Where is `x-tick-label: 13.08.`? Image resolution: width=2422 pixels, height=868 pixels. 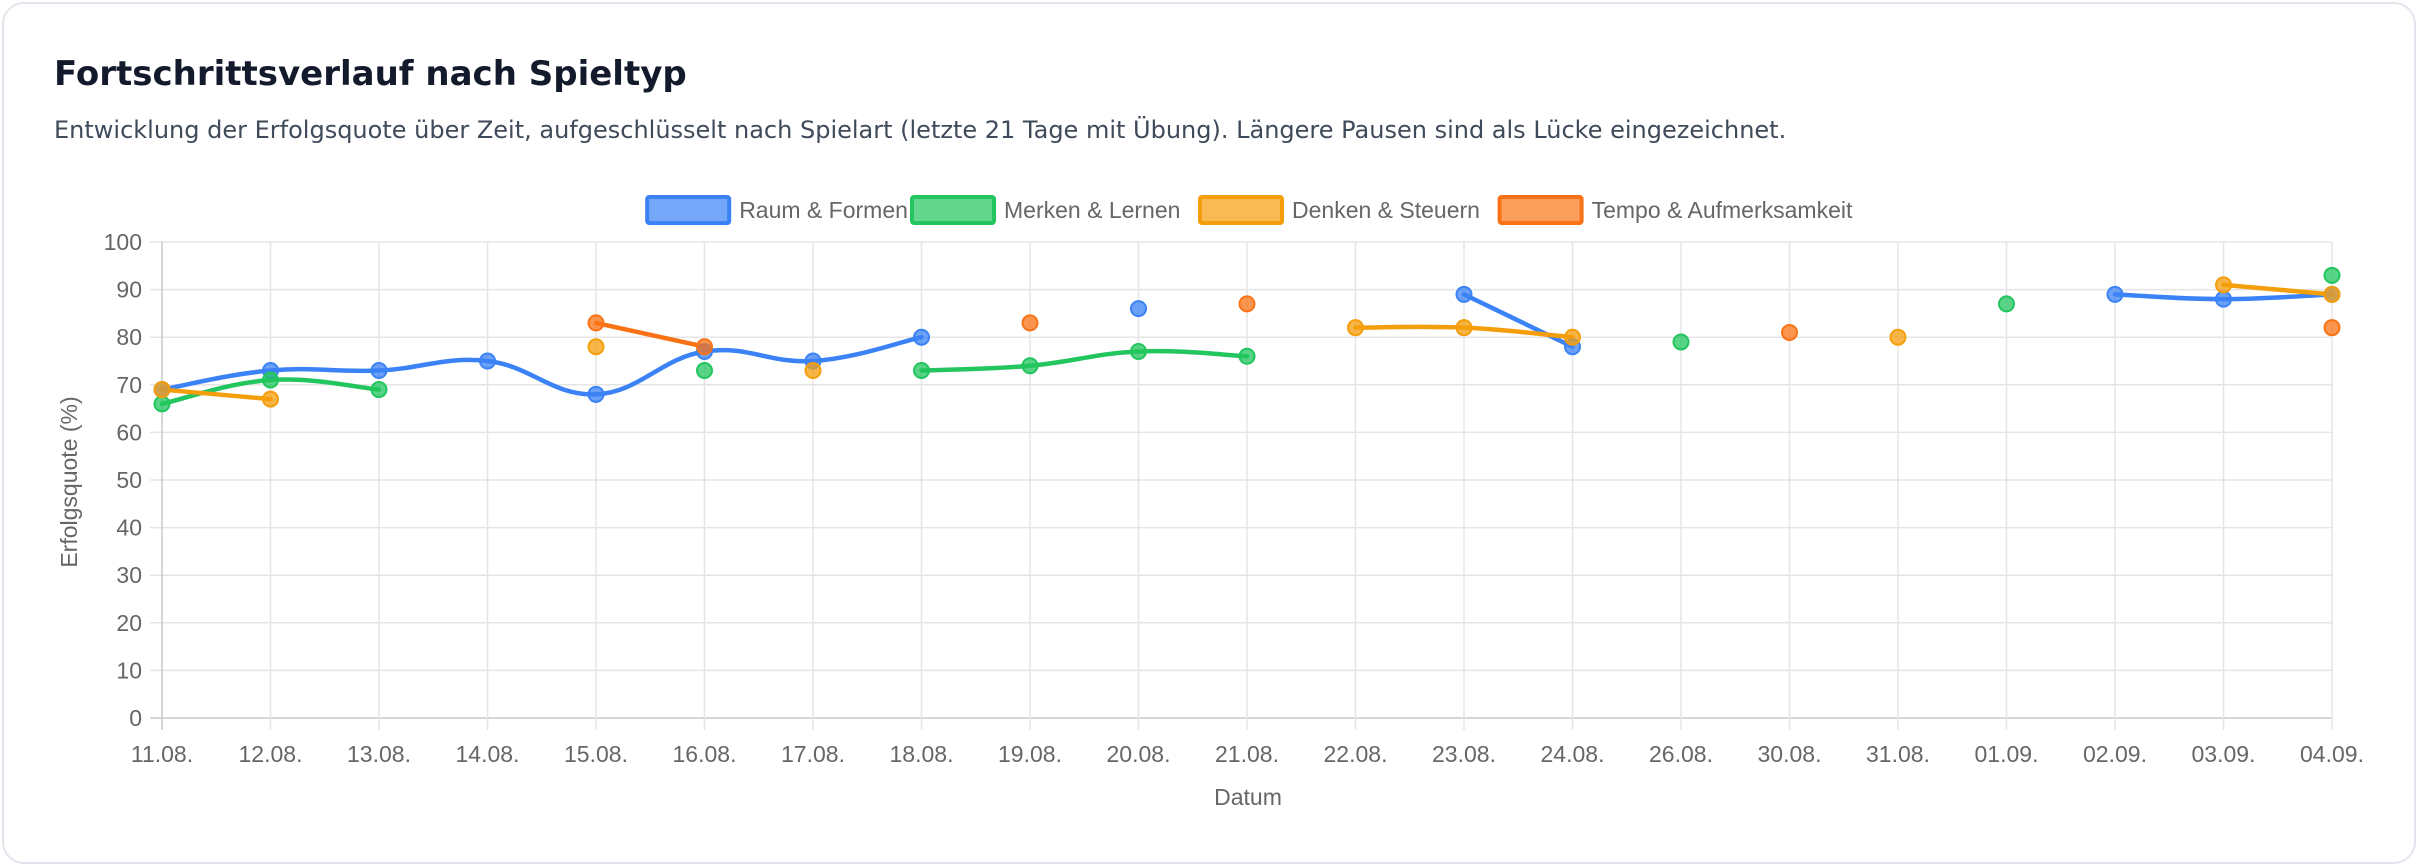 x-tick-label: 13.08. is located at coordinates (379, 754).